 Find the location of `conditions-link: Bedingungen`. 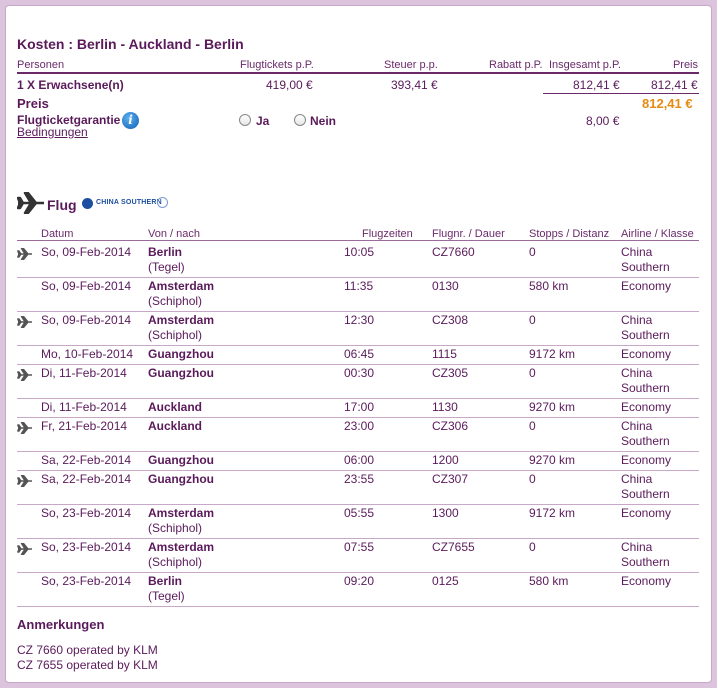

conditions-link: Bedingungen is located at coordinates (52, 132).